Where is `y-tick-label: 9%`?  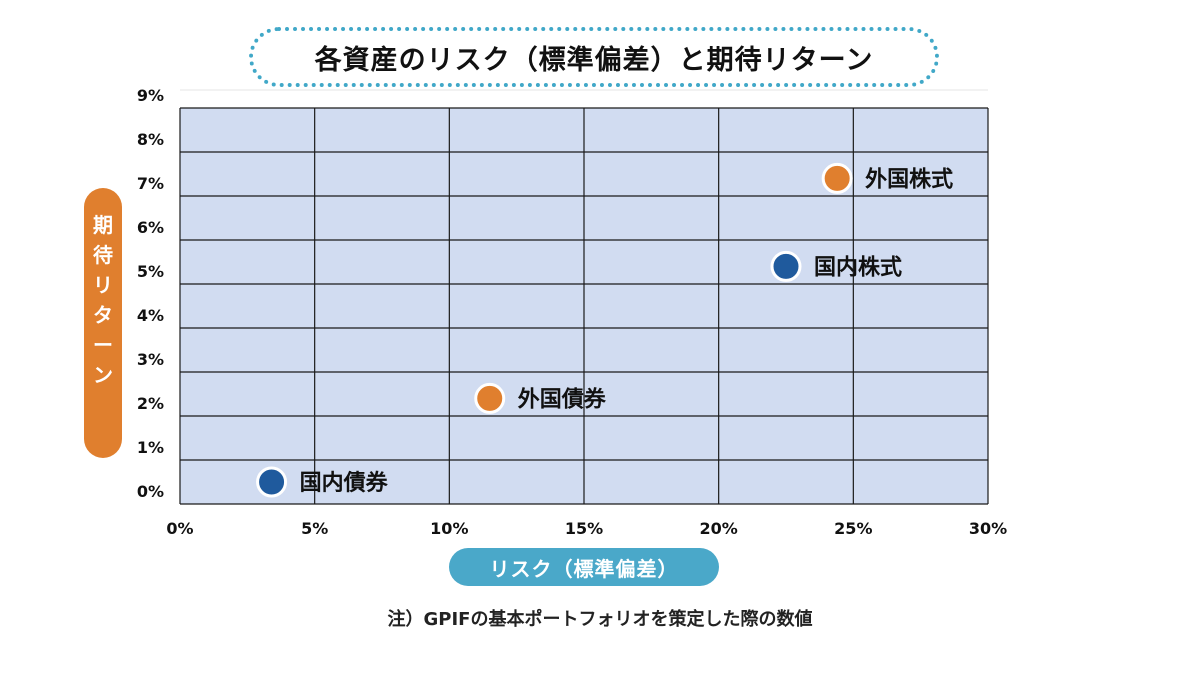
y-tick-label: 9% is located at coordinates (150, 95).